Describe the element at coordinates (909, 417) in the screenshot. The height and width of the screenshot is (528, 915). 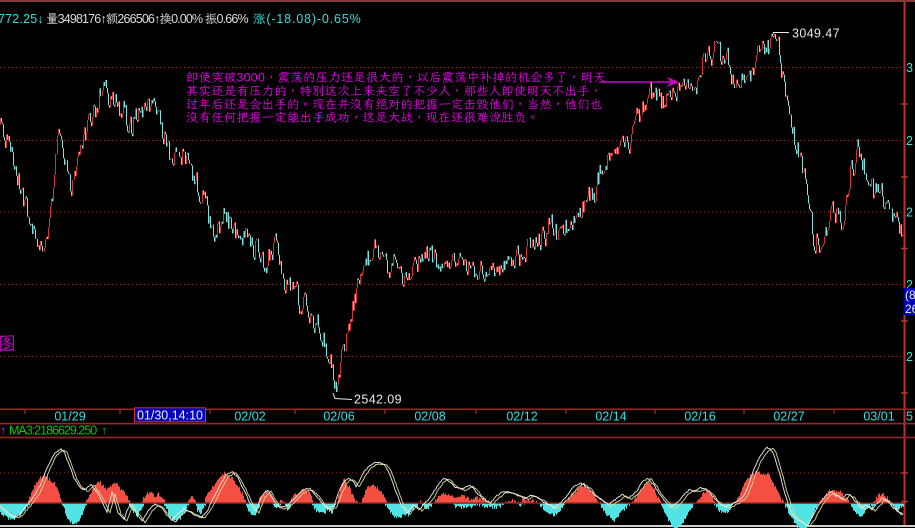
I see `svg-text: 5` at that location.